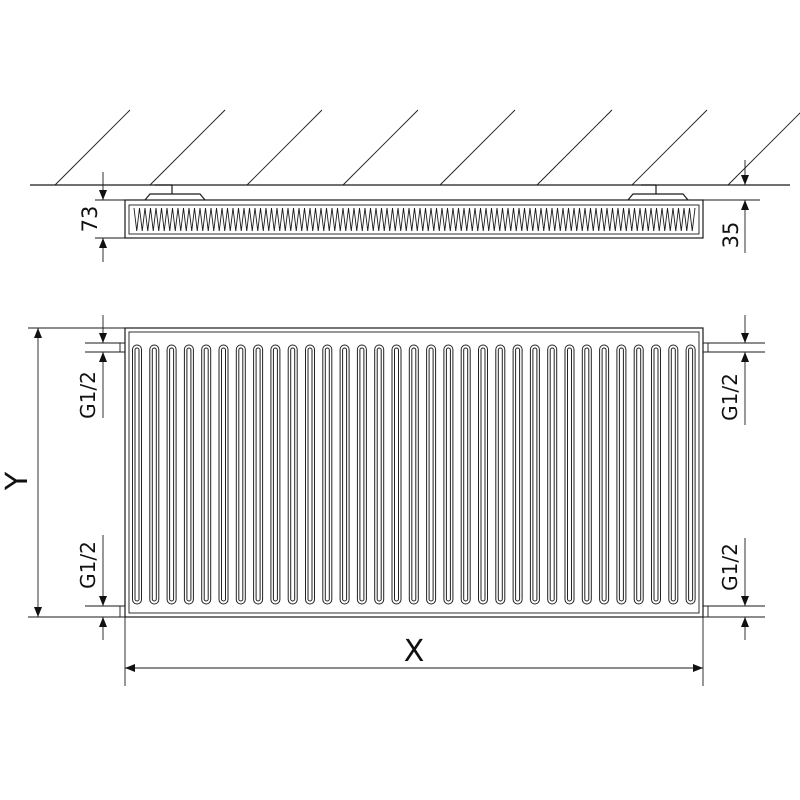 The image size is (800, 800). What do you see at coordinates (105, 347) in the screenshot?
I see `connection-stub-left-top` at bounding box center [105, 347].